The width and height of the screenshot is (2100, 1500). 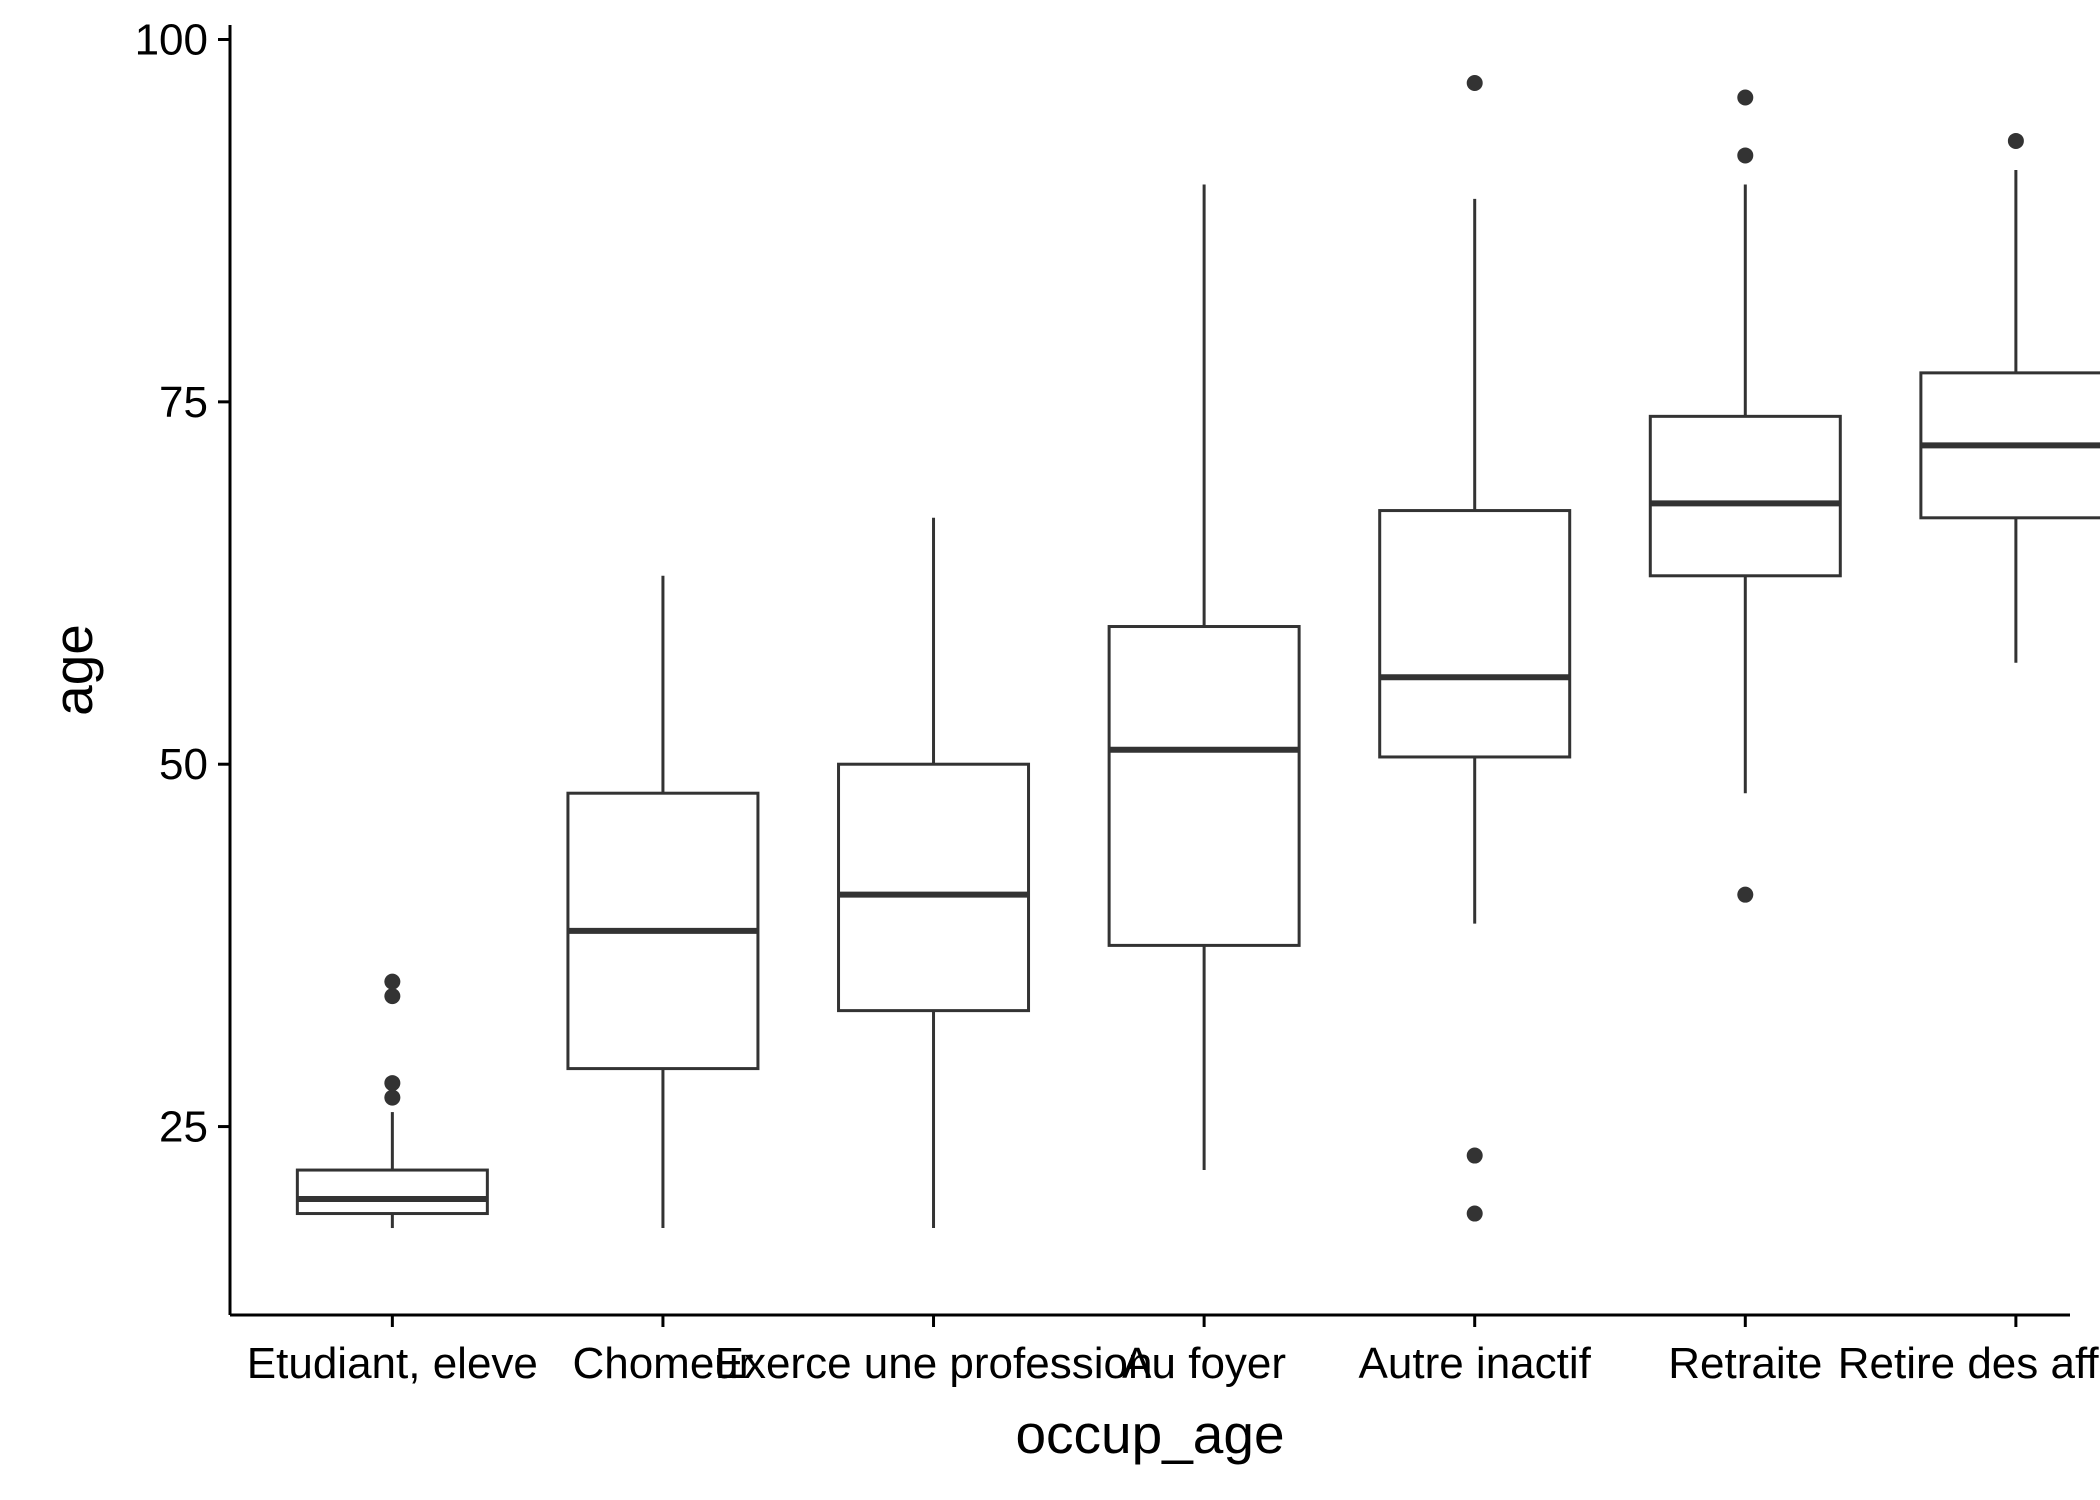 What do you see at coordinates (73, 670) in the screenshot?
I see `y-axis-title: age` at bounding box center [73, 670].